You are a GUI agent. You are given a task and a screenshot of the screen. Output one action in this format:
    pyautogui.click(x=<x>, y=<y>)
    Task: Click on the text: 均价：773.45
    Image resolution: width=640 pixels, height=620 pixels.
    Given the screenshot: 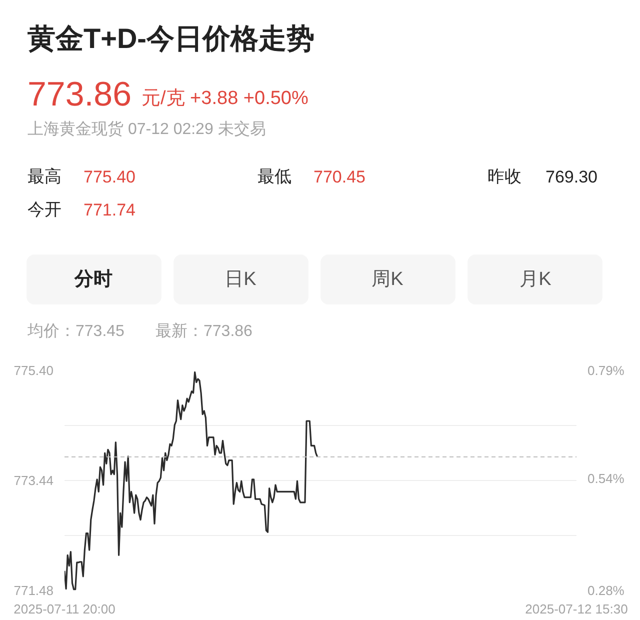 What is the action you would take?
    pyautogui.click(x=75, y=331)
    